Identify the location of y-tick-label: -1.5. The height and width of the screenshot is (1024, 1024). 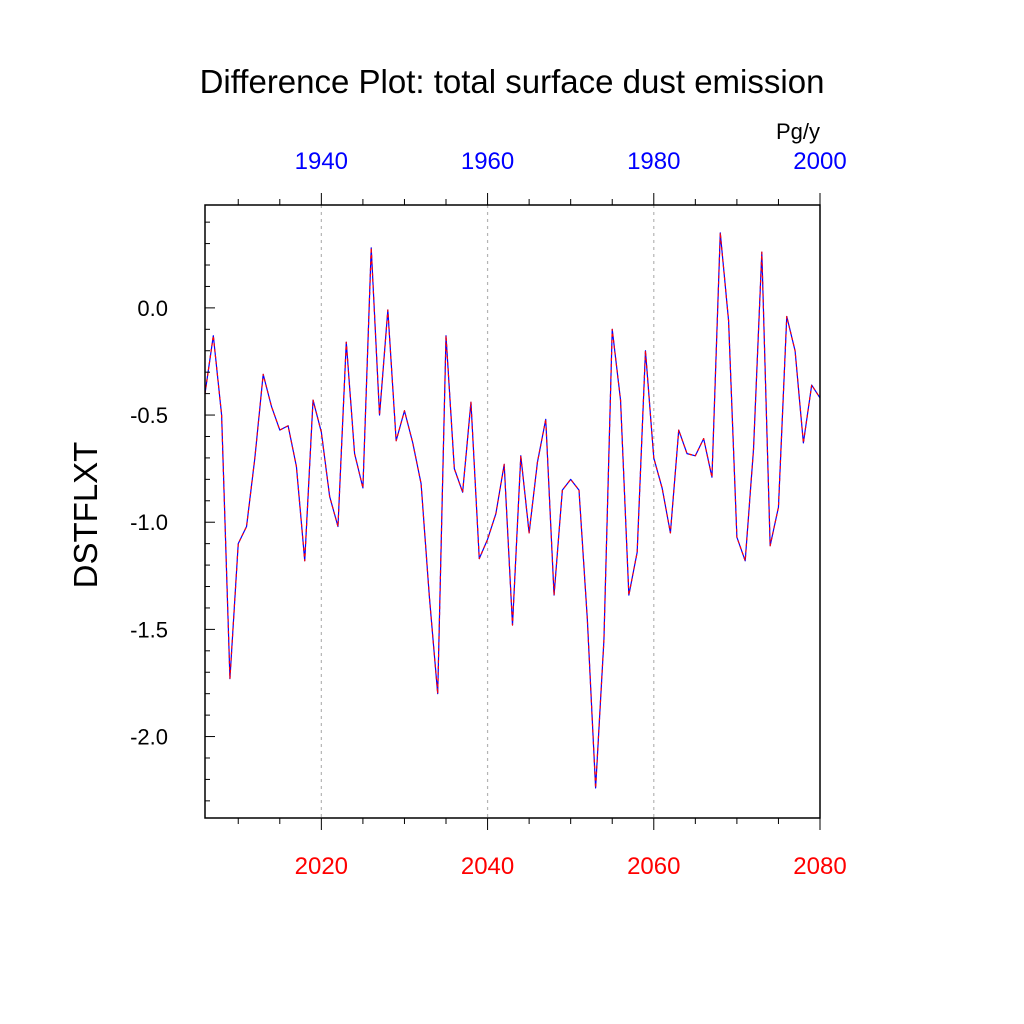
(149, 629).